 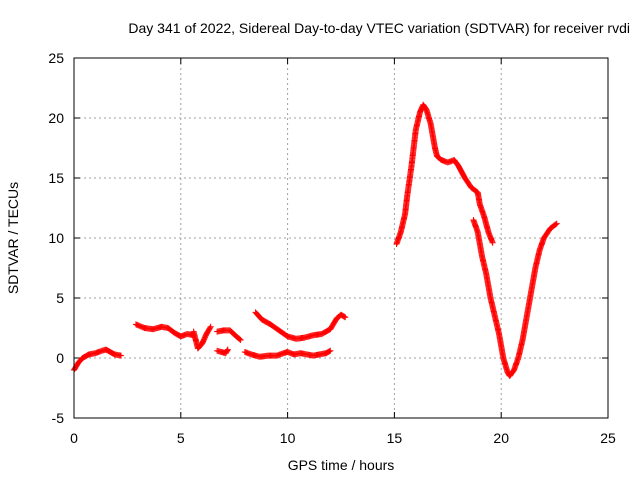 I want to click on x-axis-label: GPS time / hours, so click(x=341, y=465).